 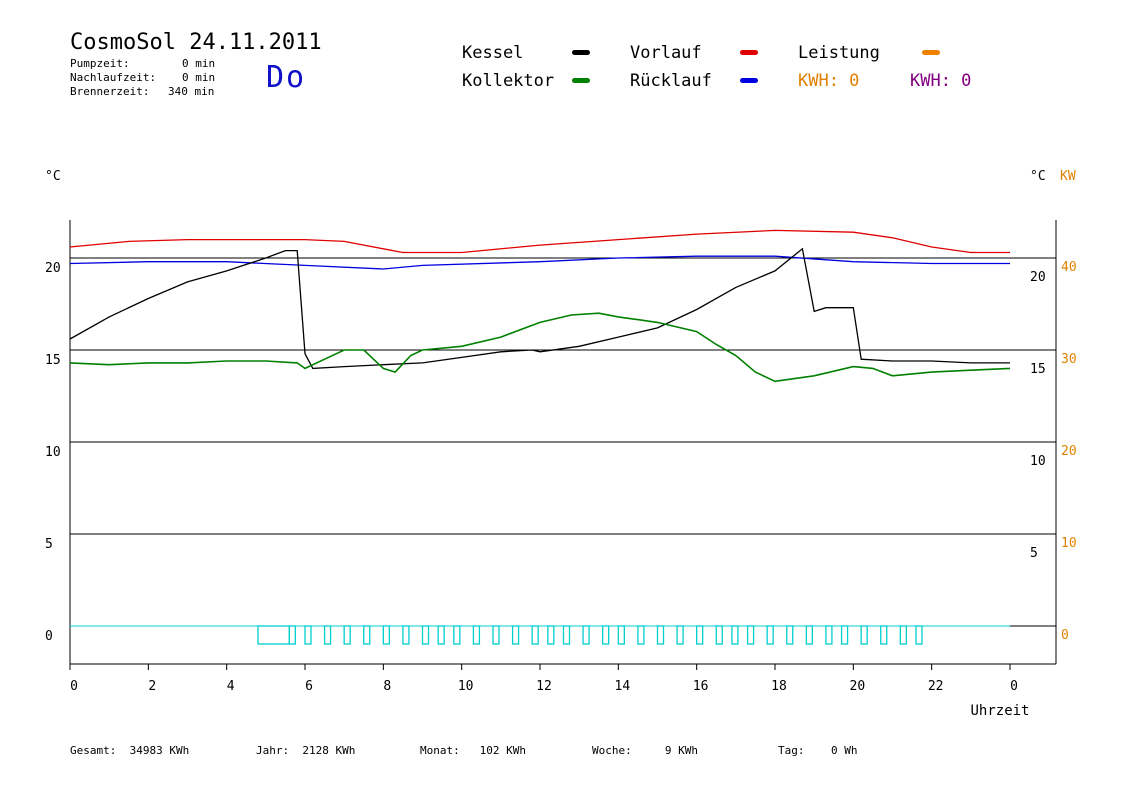 I want to click on legend-kwh-leistung: KWH: 0, so click(x=829, y=81).